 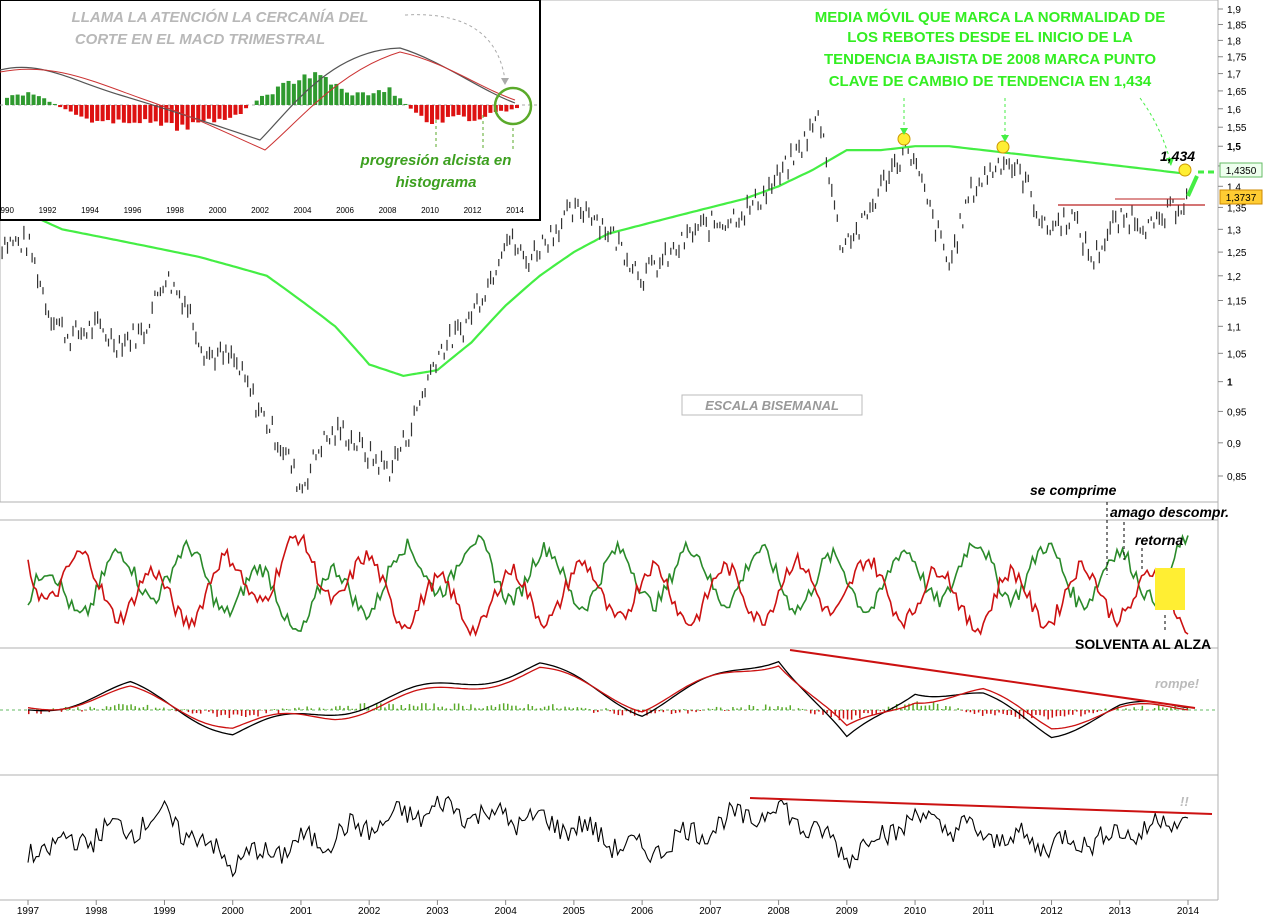 I want to click on note-exclaim: !!, so click(x=1184, y=801).